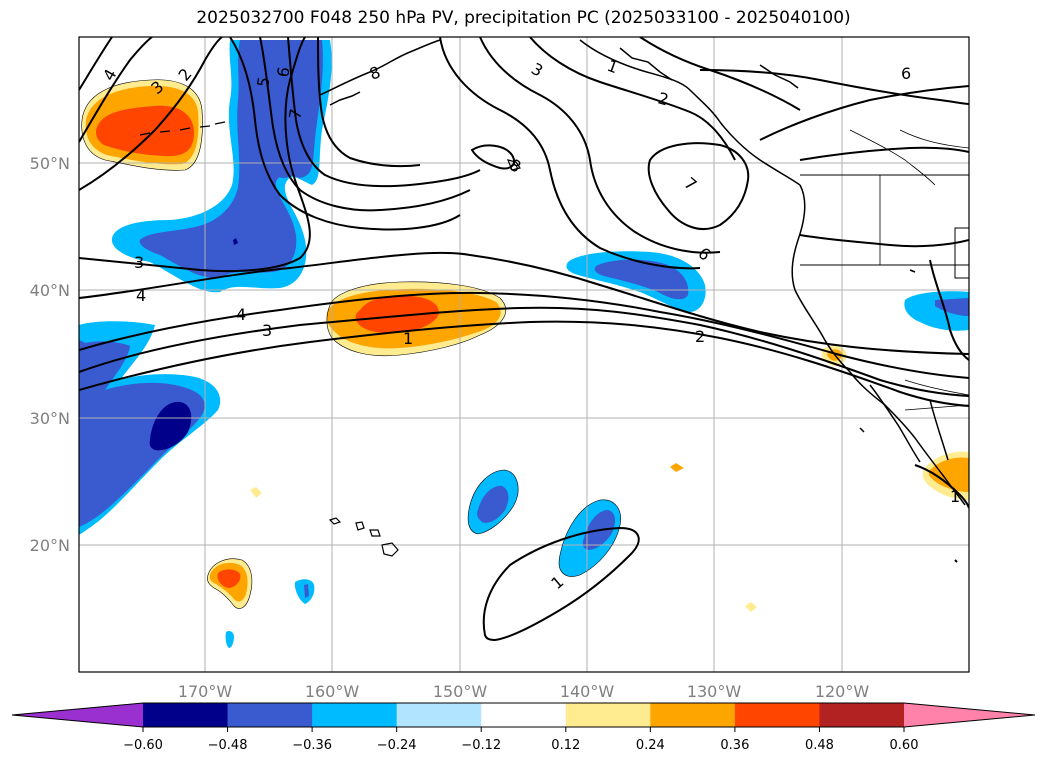 Image resolution: width=1047 pixels, height=765 pixels. I want to click on longitude-labels: 170°W 160°W 150°W 140°W 130°W 120°W, so click(524, 691).